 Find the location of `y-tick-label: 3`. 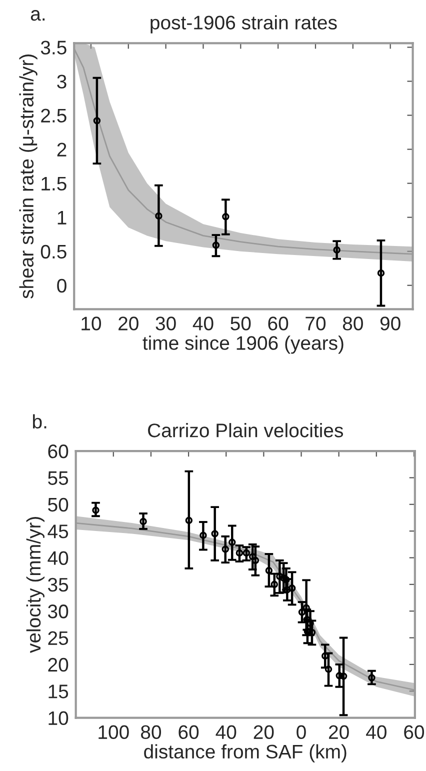

y-tick-label: 3 is located at coordinates (61, 81).